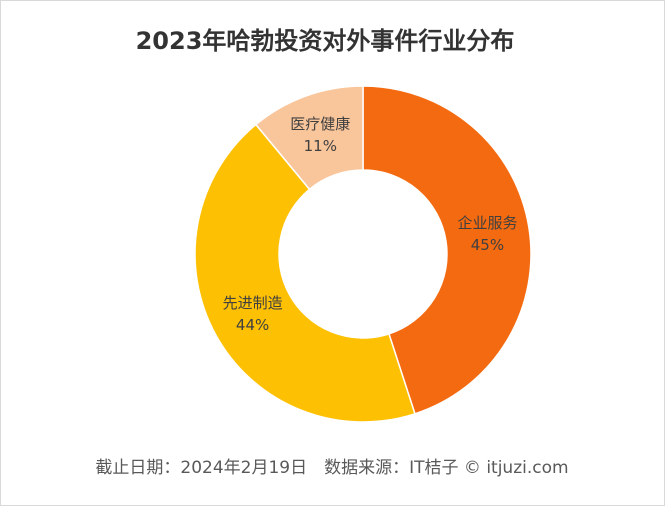 This screenshot has height=506, width=665. I want to click on chart-title: 2023年哈勃投资对外事件行业分布, so click(325, 41).